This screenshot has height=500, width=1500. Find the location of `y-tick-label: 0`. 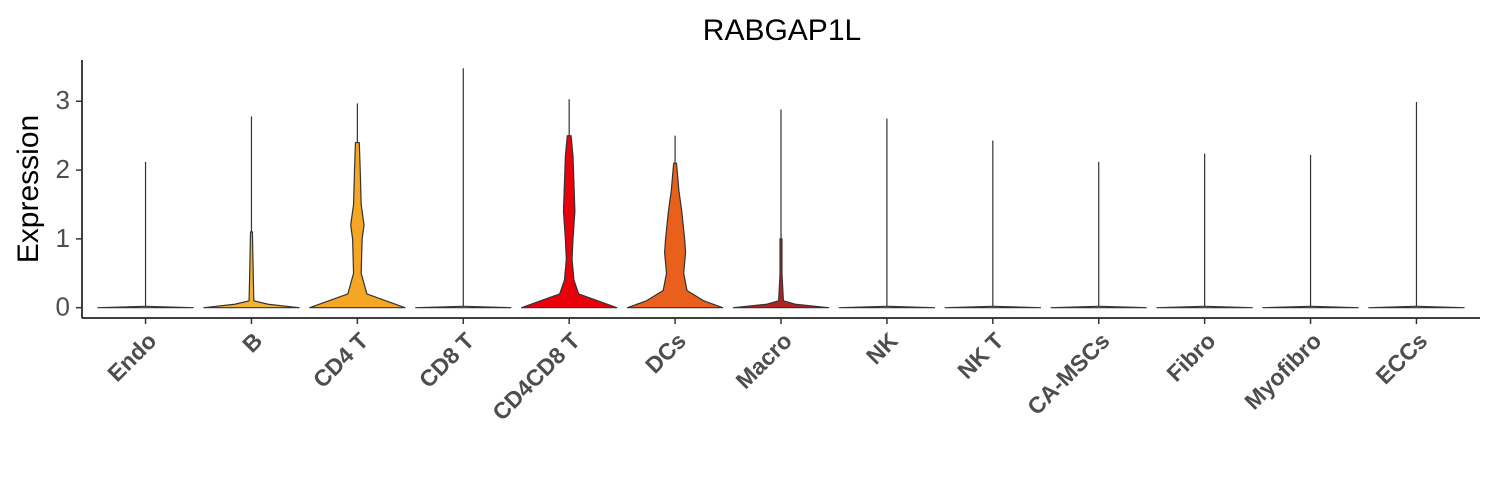

y-tick-label: 0 is located at coordinates (63, 307).